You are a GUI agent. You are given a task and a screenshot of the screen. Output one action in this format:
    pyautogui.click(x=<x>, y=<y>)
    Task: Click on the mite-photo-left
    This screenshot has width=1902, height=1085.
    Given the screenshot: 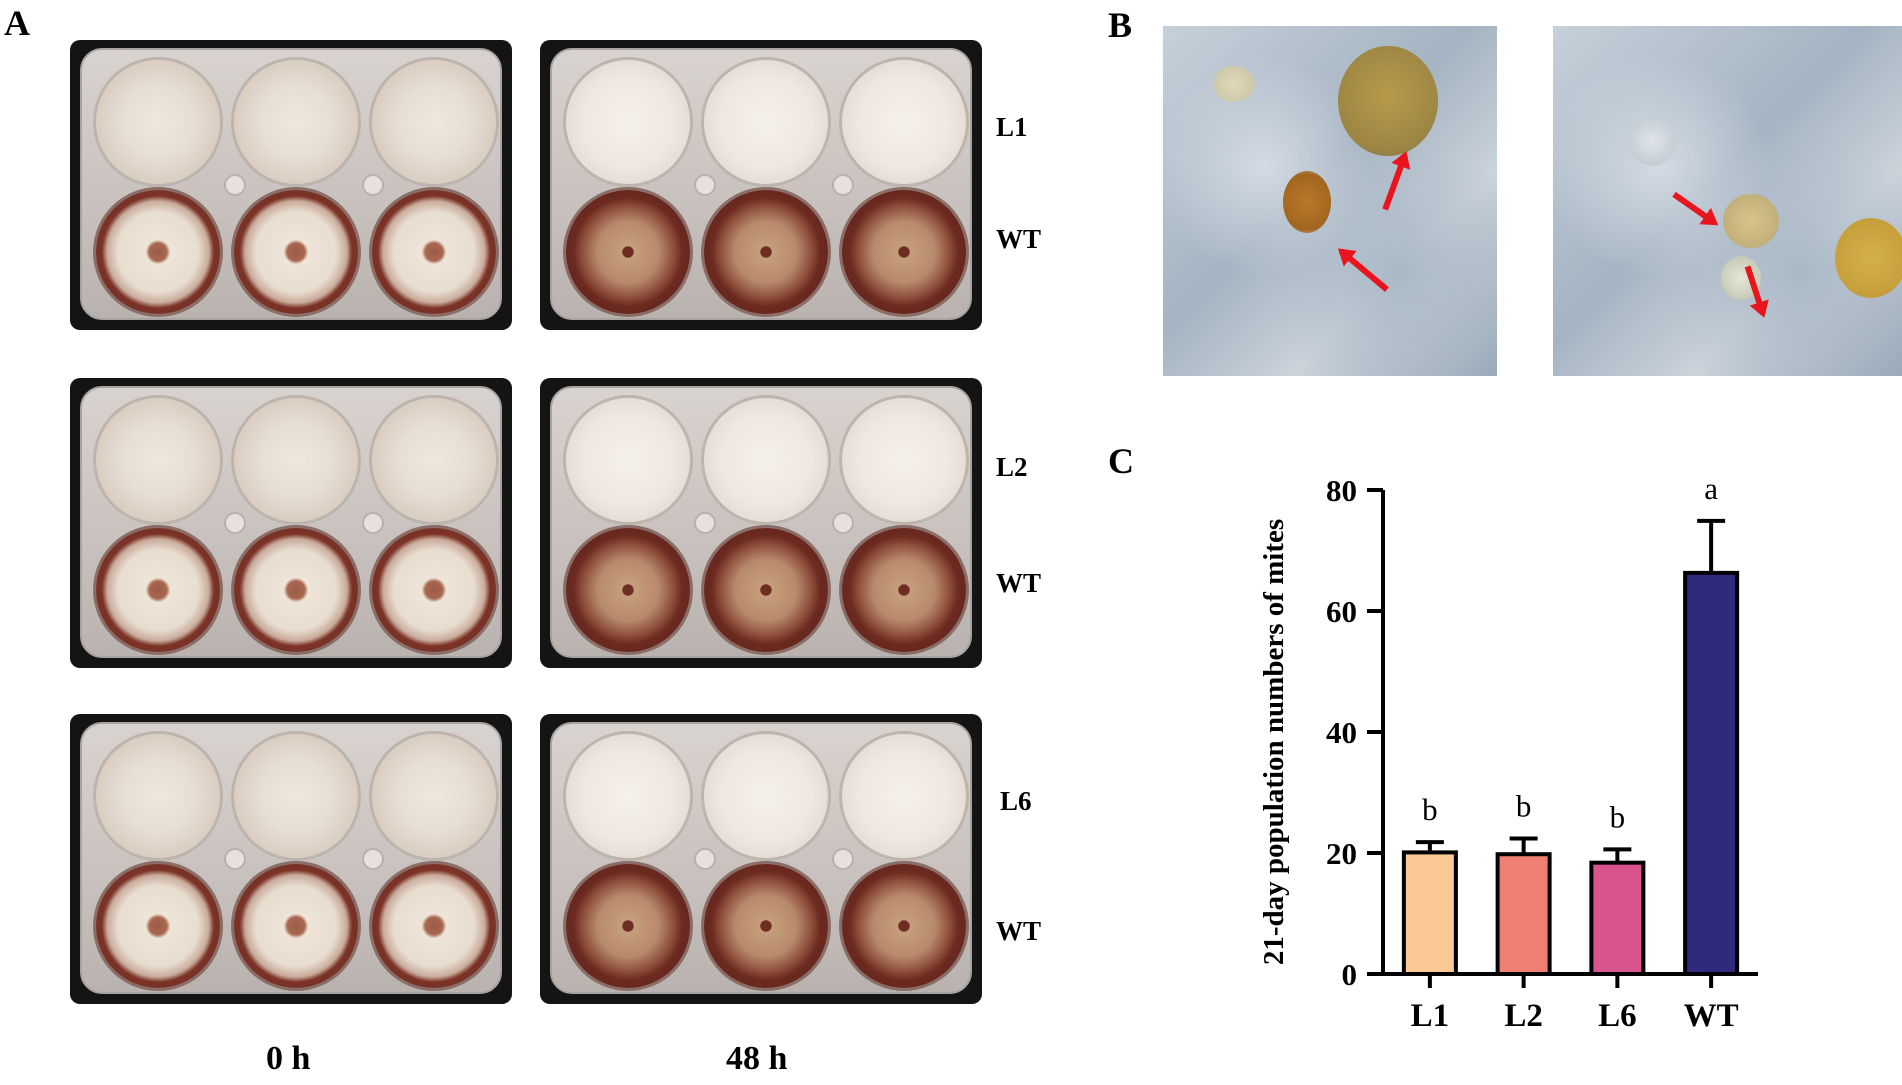 What is the action you would take?
    pyautogui.click(x=1330, y=201)
    